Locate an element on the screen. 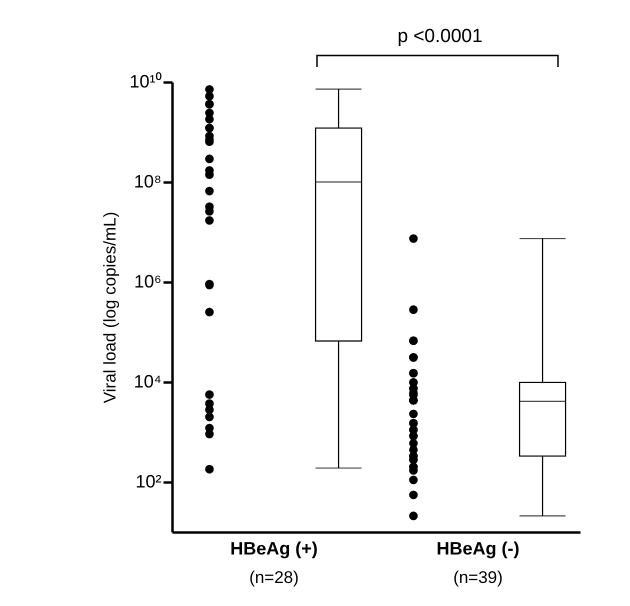  x-tick-label: HBeAg (+) is located at coordinates (274, 548).